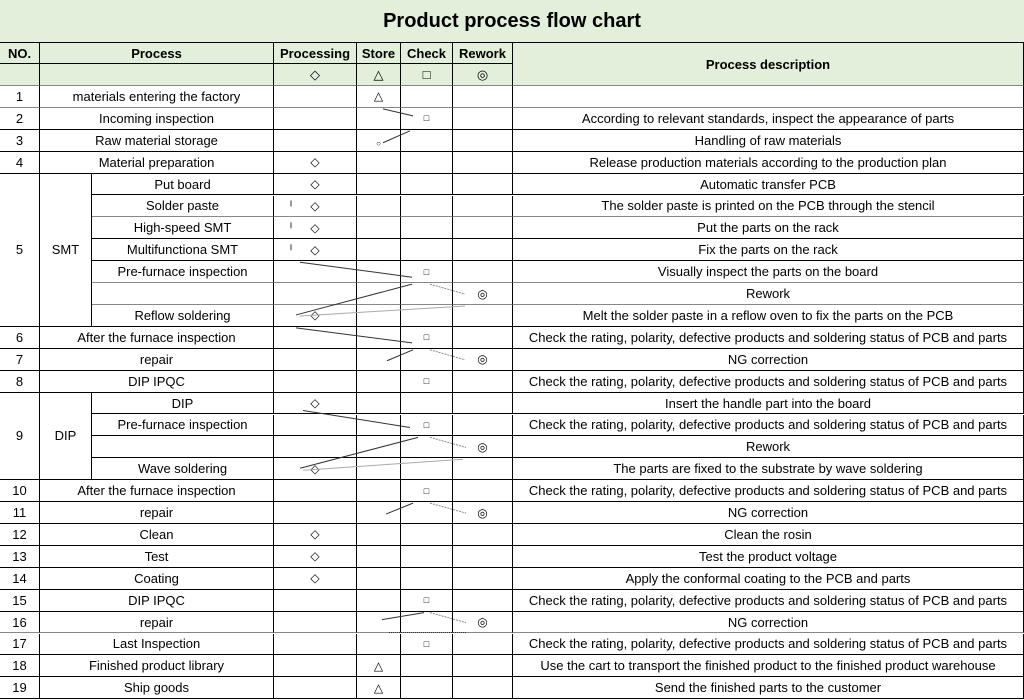 The image size is (1024, 700). Describe the element at coordinates (183, 250) in the screenshot. I see `process-name: Multifunctiona SMT` at that location.